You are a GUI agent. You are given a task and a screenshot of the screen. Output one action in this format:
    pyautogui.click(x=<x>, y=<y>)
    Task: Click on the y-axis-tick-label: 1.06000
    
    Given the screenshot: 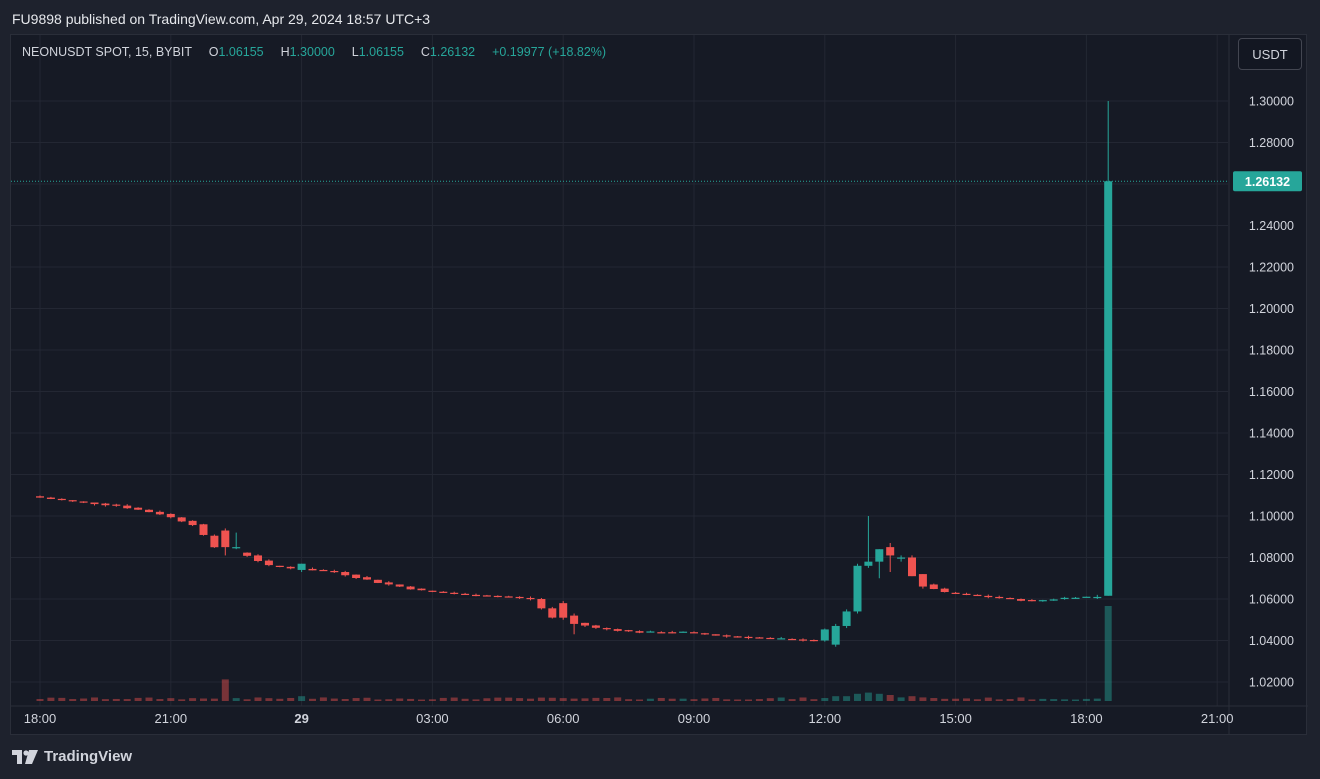 What is the action you would take?
    pyautogui.click(x=1271, y=600)
    